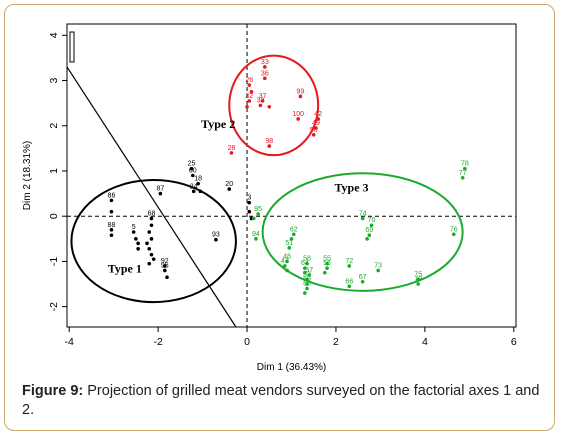  I want to click on y-tick-label: -2, so click(54, 306).